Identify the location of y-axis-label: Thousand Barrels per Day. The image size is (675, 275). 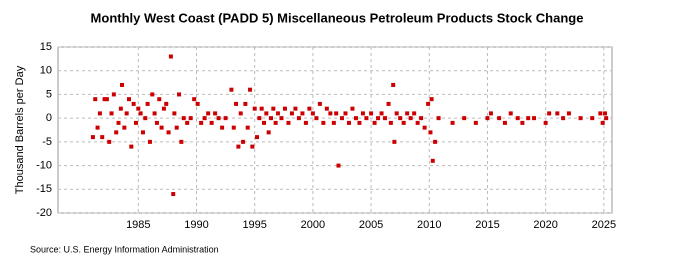
(20, 129).